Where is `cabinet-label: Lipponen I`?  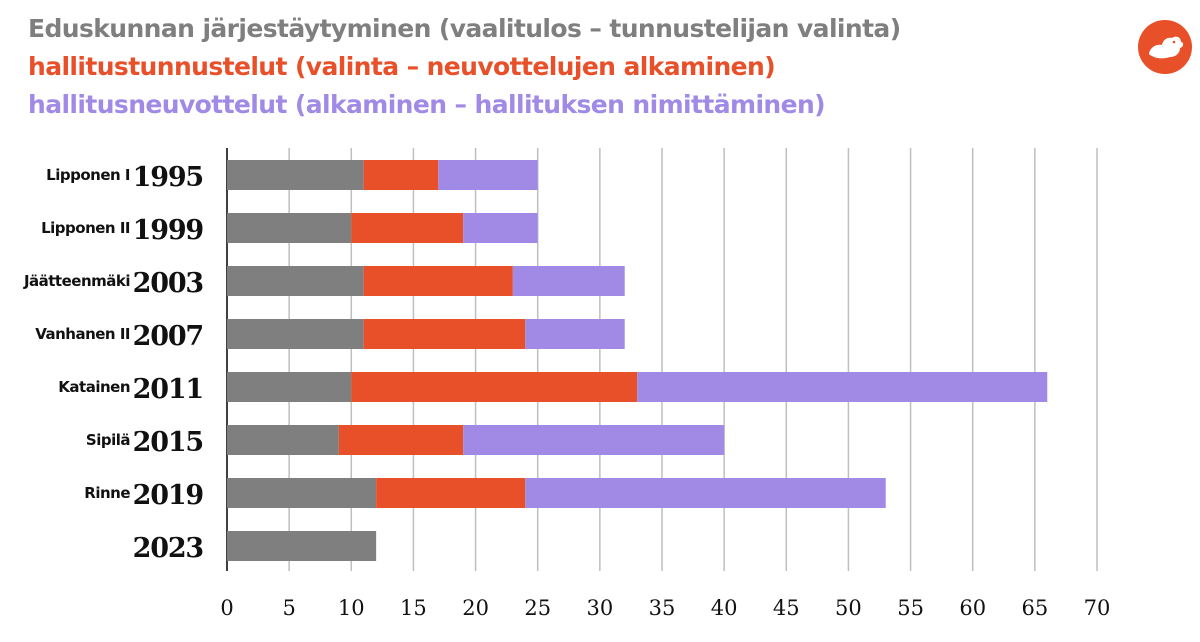
cabinet-label: Lipponen I is located at coordinates (88, 175).